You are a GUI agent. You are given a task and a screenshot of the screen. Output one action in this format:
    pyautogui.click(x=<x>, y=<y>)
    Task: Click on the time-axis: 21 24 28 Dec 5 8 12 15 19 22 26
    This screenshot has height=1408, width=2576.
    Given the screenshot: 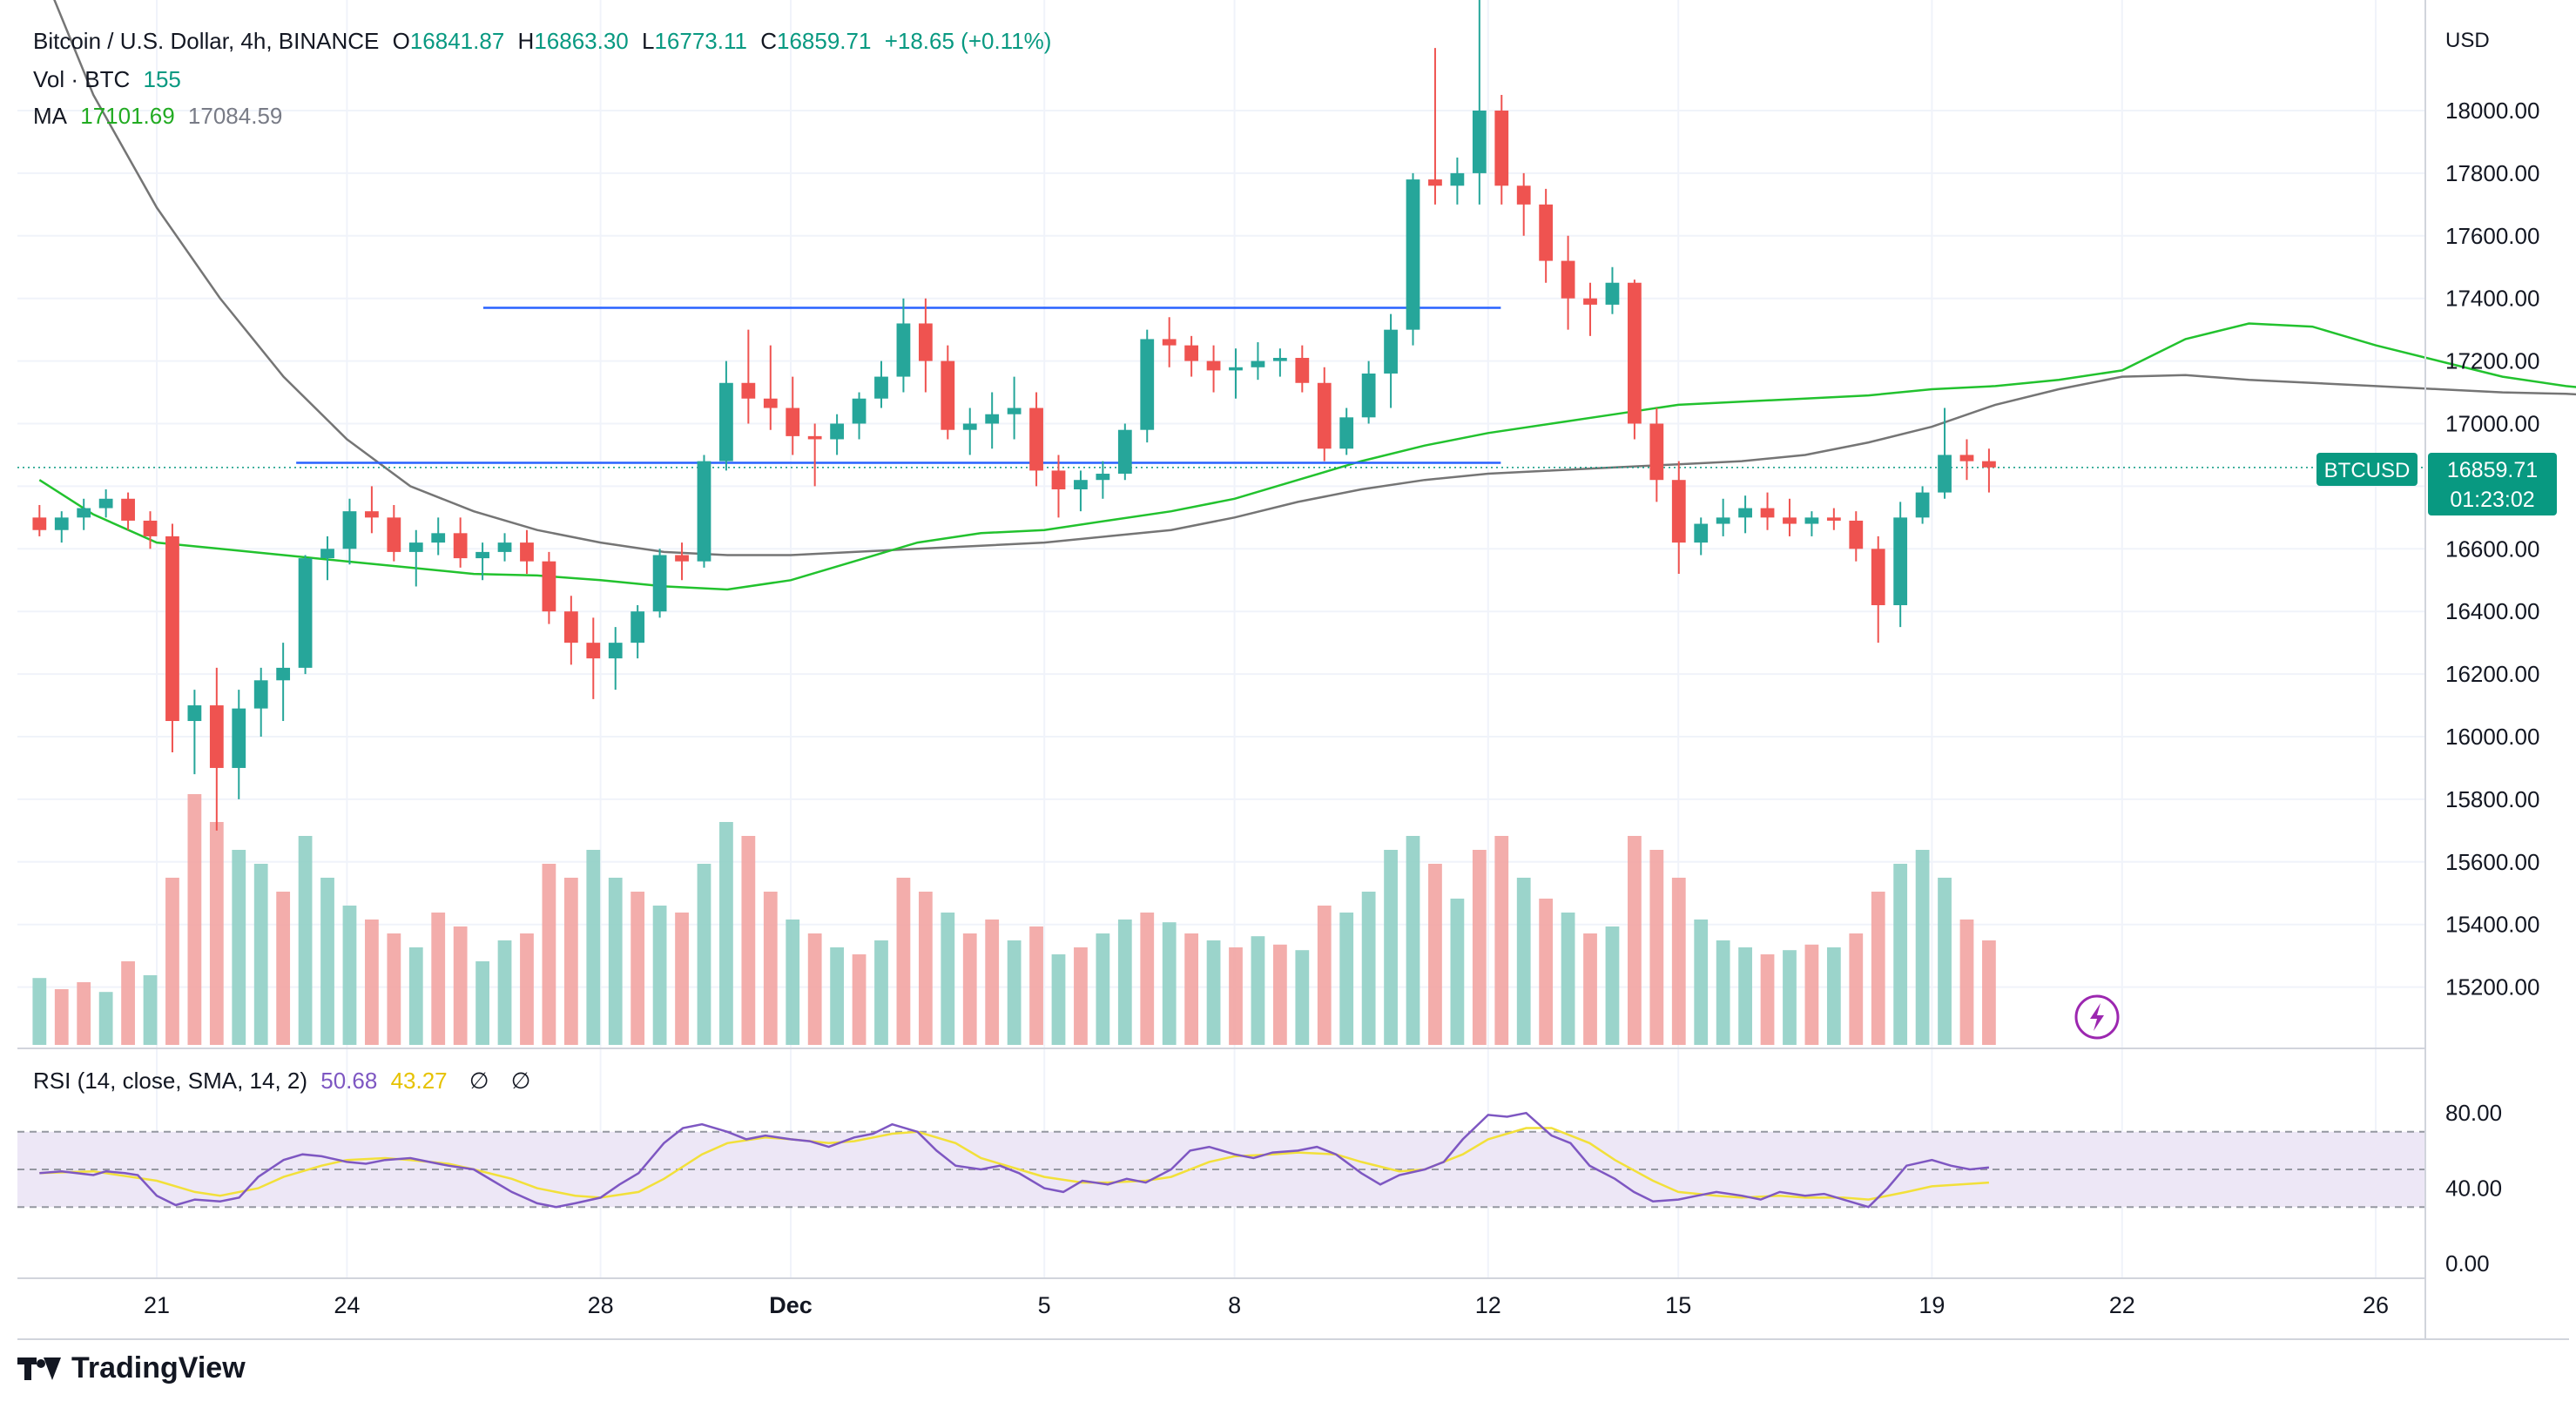 What is the action you would take?
    pyautogui.click(x=1266, y=1305)
    